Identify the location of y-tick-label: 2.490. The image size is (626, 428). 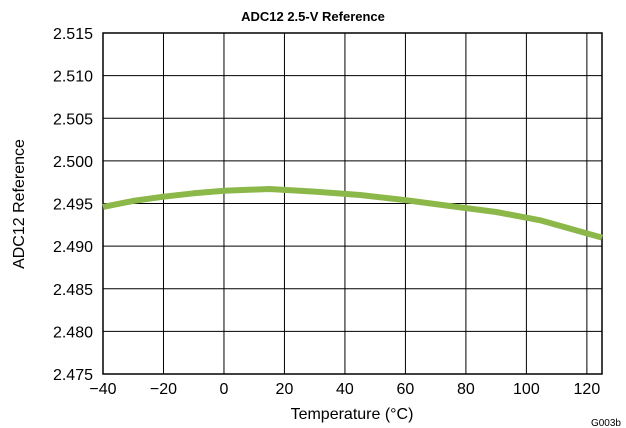
(73, 247).